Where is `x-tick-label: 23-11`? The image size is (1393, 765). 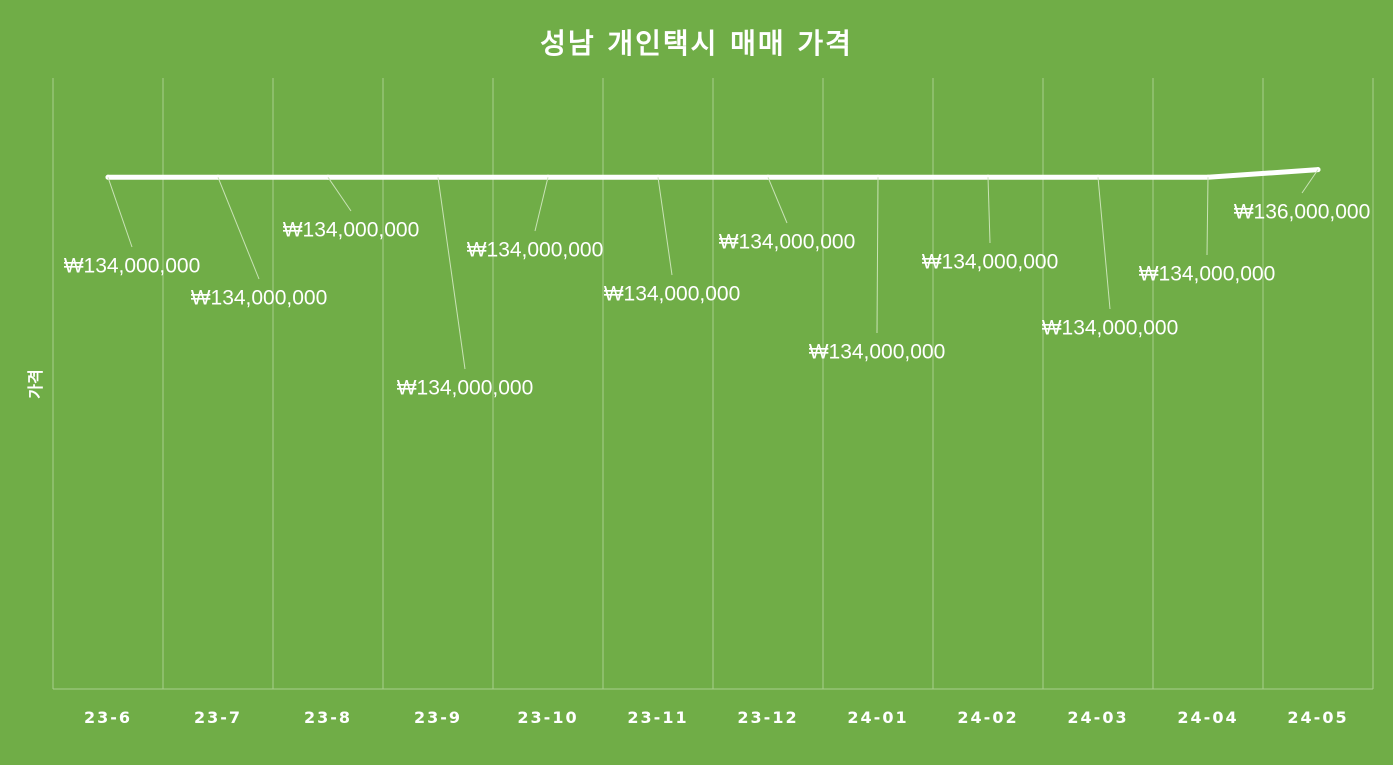 x-tick-label: 23-11 is located at coordinates (657, 717).